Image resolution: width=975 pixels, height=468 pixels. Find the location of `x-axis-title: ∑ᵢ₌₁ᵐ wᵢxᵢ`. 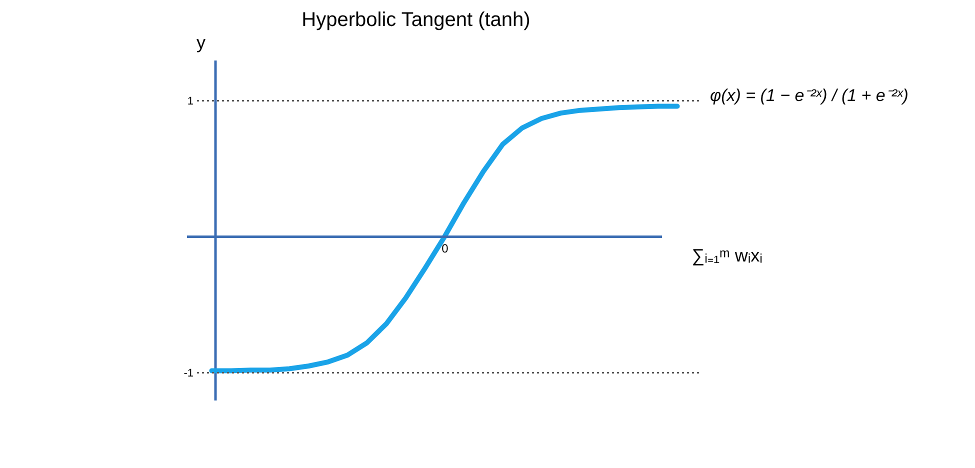

x-axis-title: ∑ᵢ₌₁ᵐ wᵢxᵢ is located at coordinates (727, 255).